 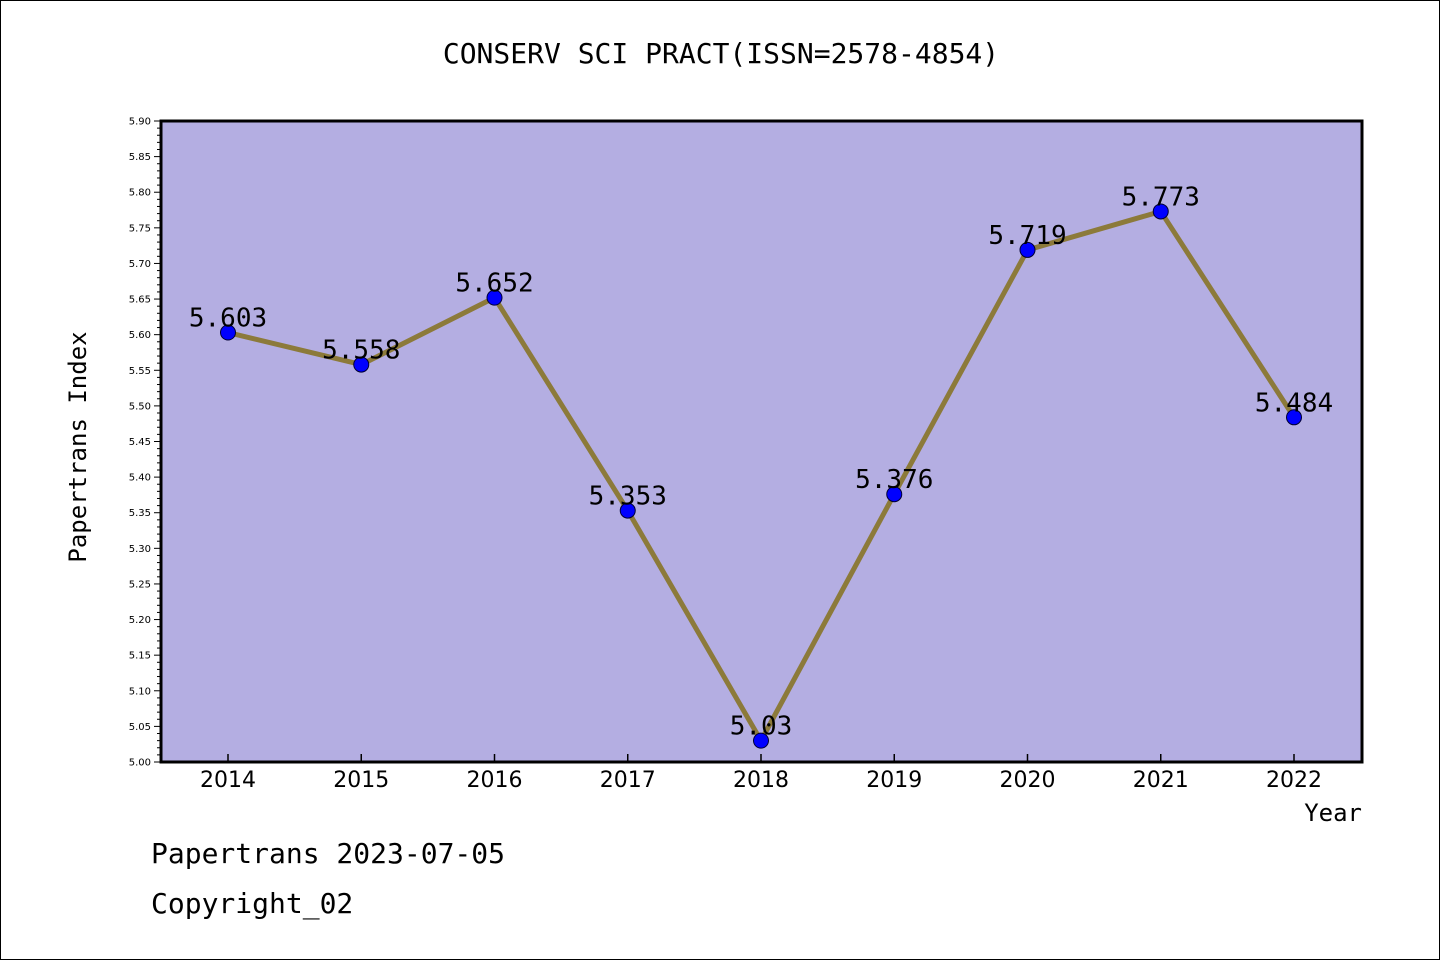 I want to click on y-tick-label: 5.30, so click(x=140, y=549).